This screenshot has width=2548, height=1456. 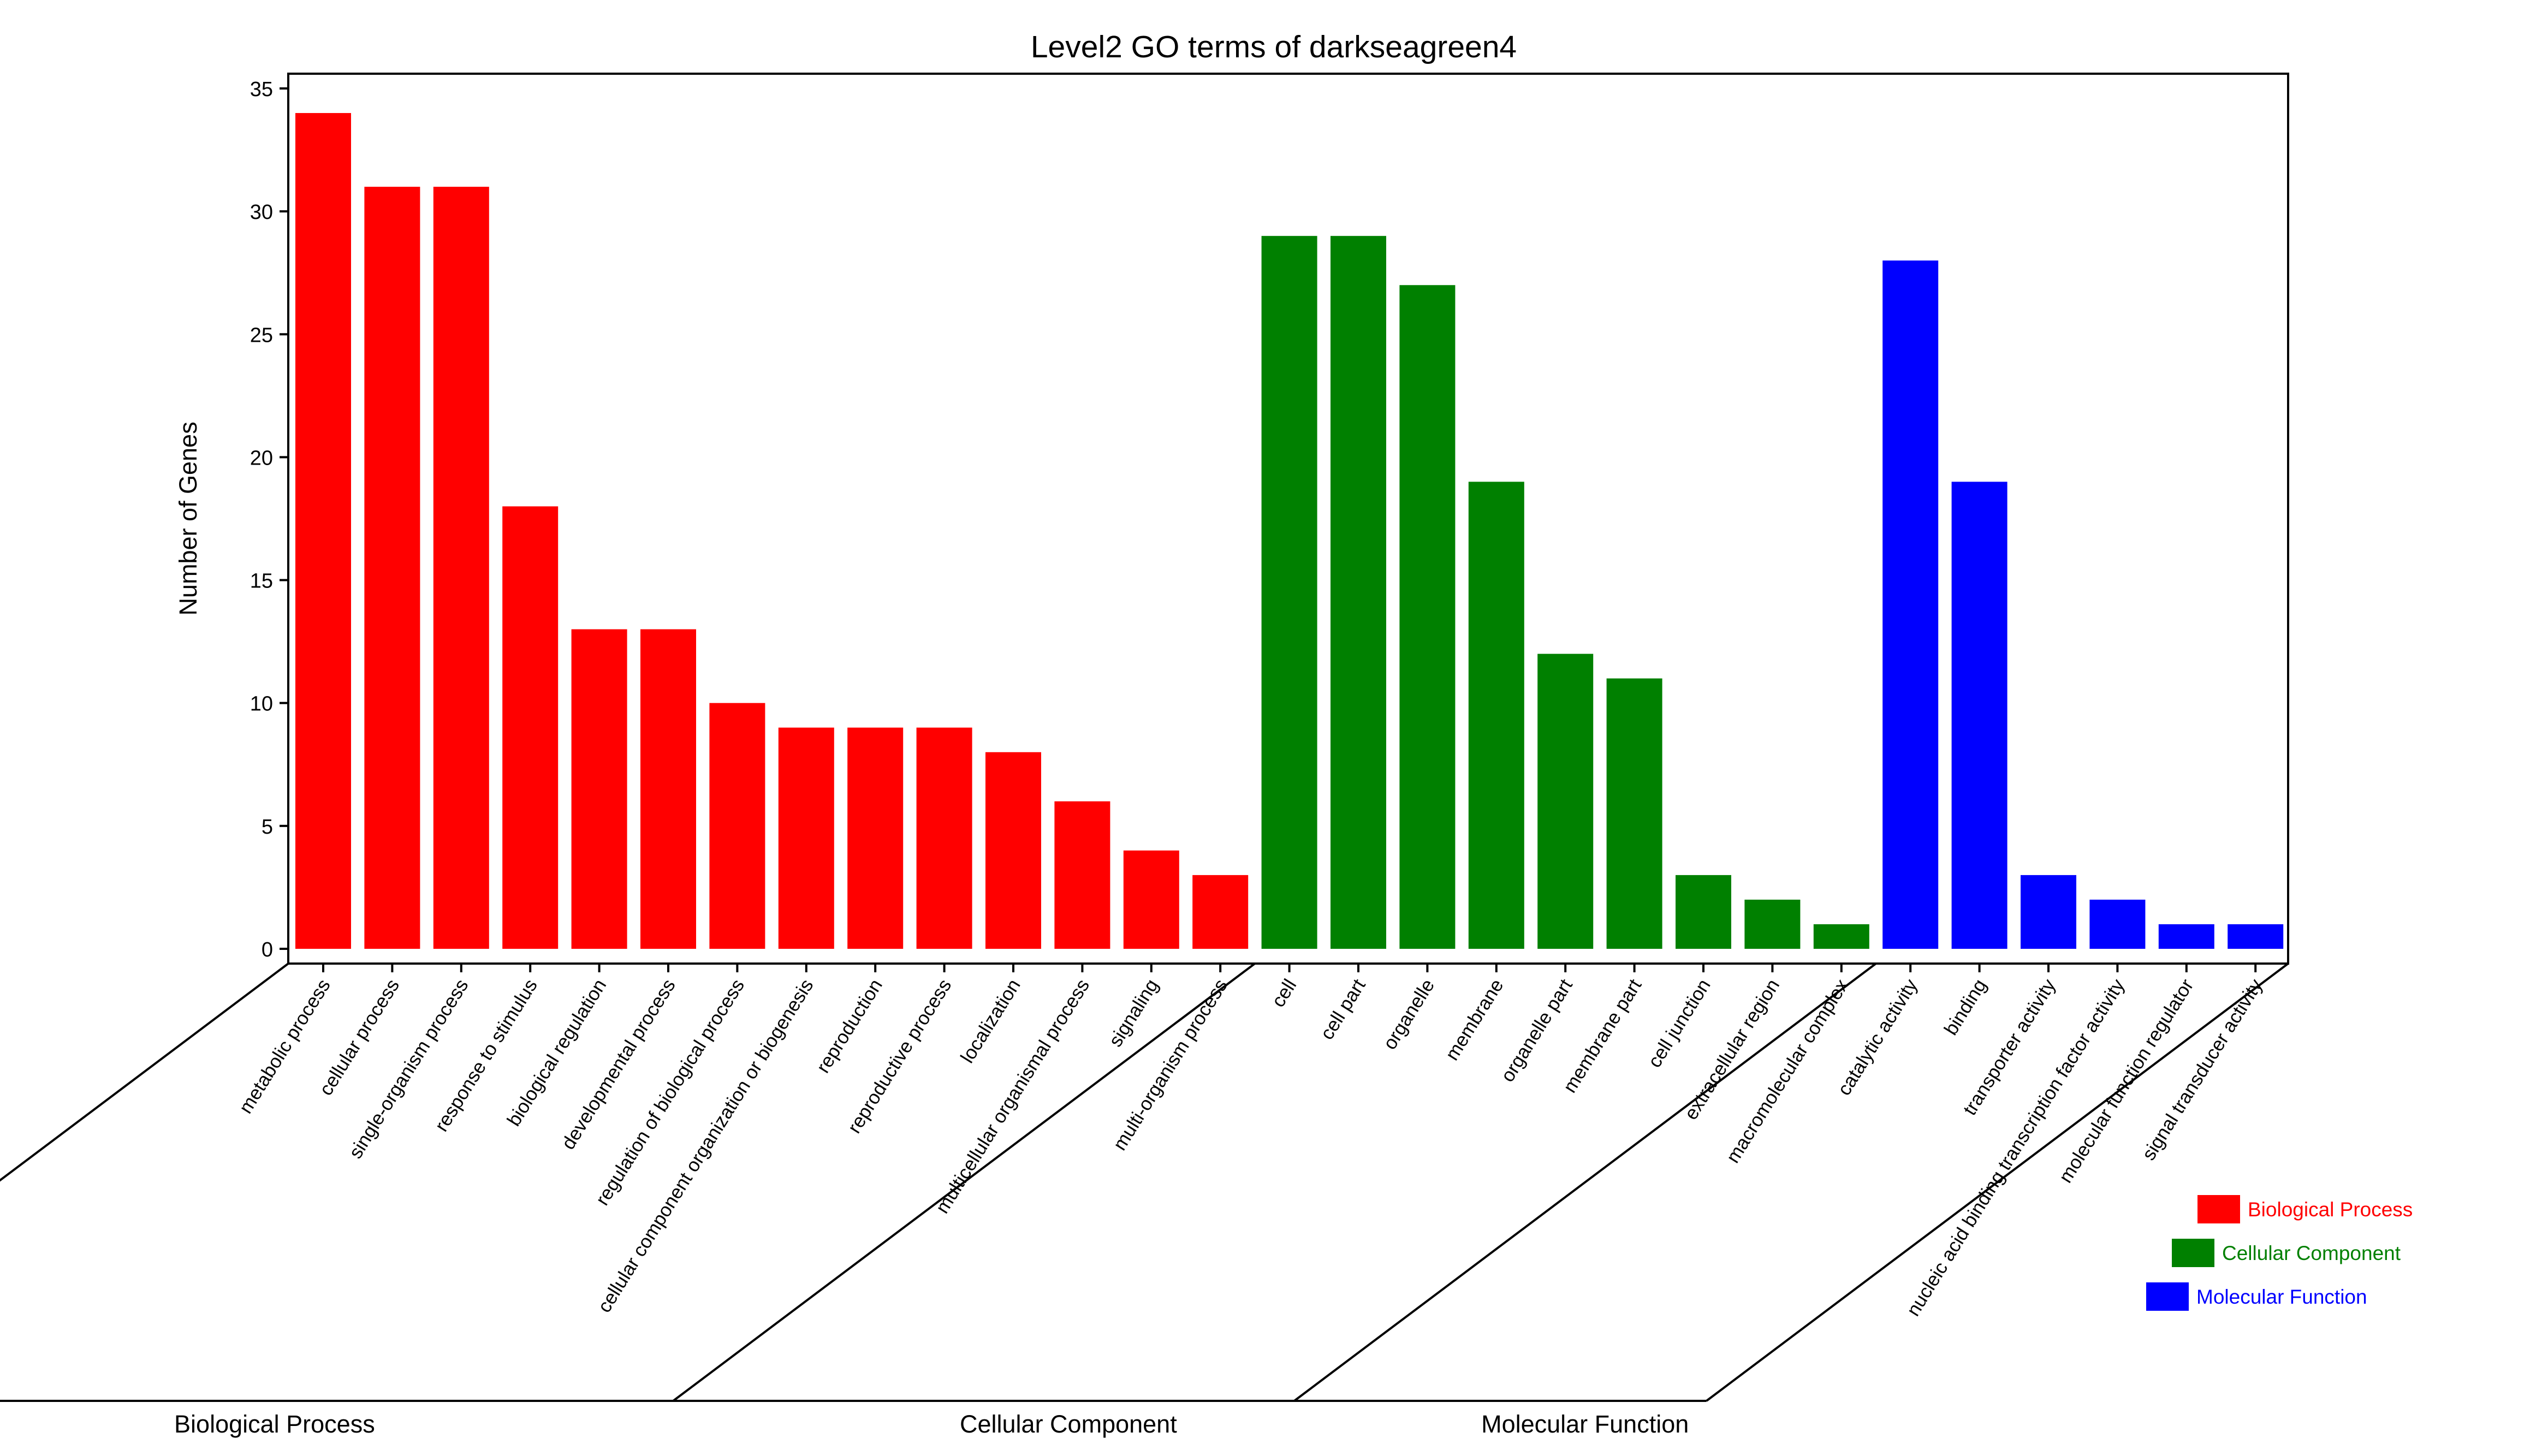 What do you see at coordinates (188, 518) in the screenshot?
I see `y-axis-label: Number of Genes` at bounding box center [188, 518].